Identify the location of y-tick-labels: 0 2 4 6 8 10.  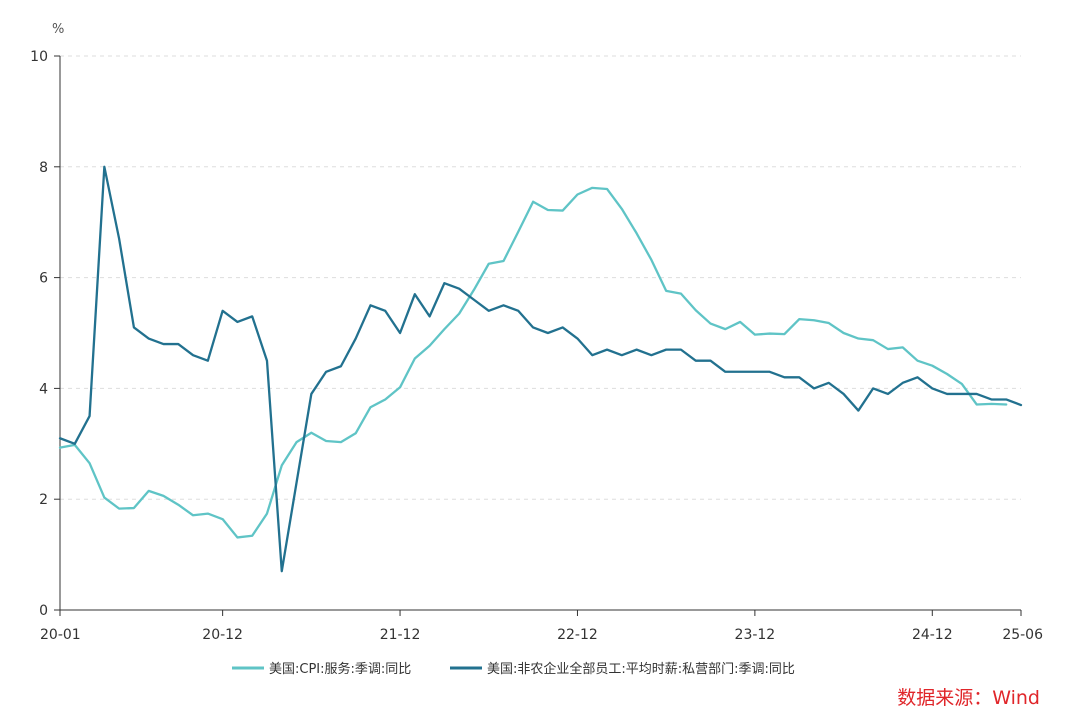
(39, 334).